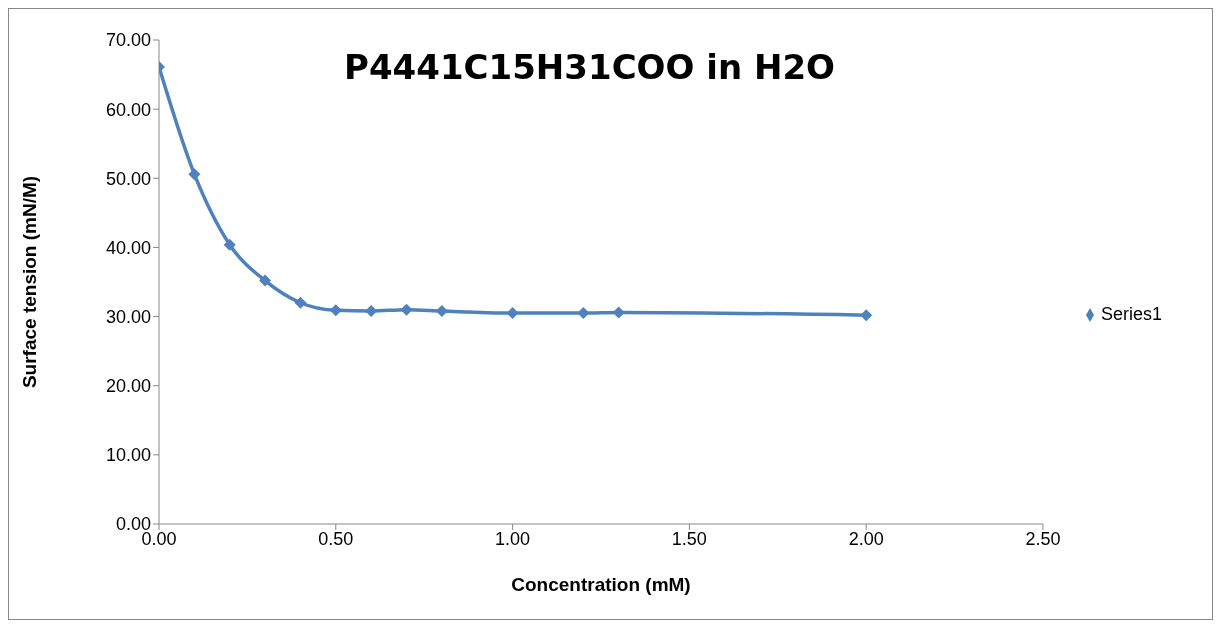  I want to click on y-tick-label: 70.00, so click(128, 40).